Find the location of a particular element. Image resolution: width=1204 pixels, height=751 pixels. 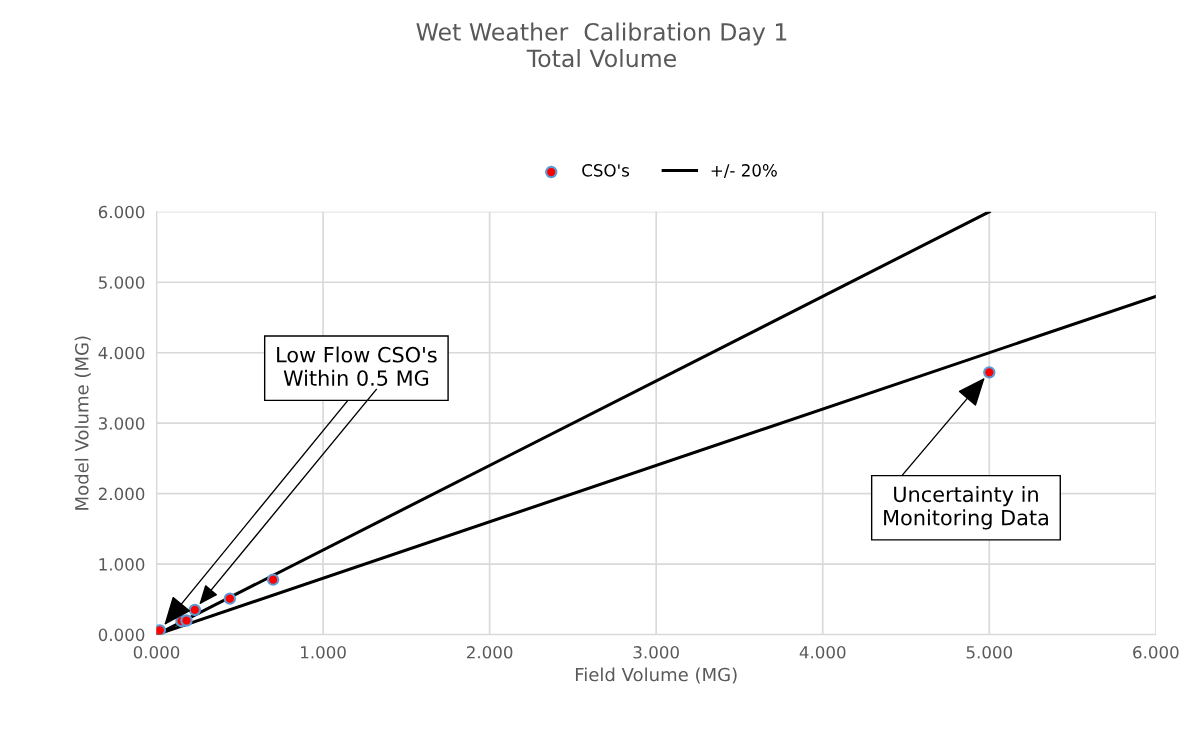

y-tick-label: 4.000 is located at coordinates (121, 353).